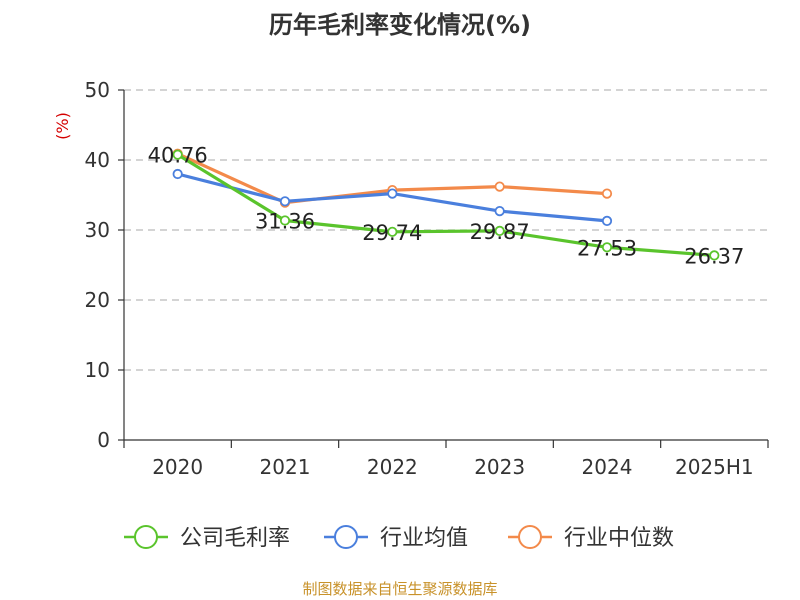 This screenshot has width=800, height=600. I want to click on data-label: 27.53, so click(607, 248).